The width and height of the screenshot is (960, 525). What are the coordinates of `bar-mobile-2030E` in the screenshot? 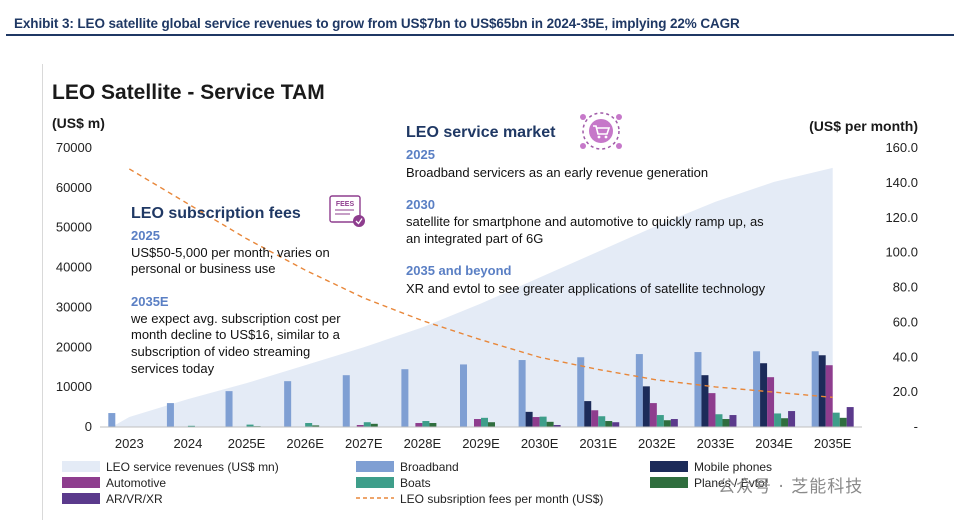 It's located at (529, 419).